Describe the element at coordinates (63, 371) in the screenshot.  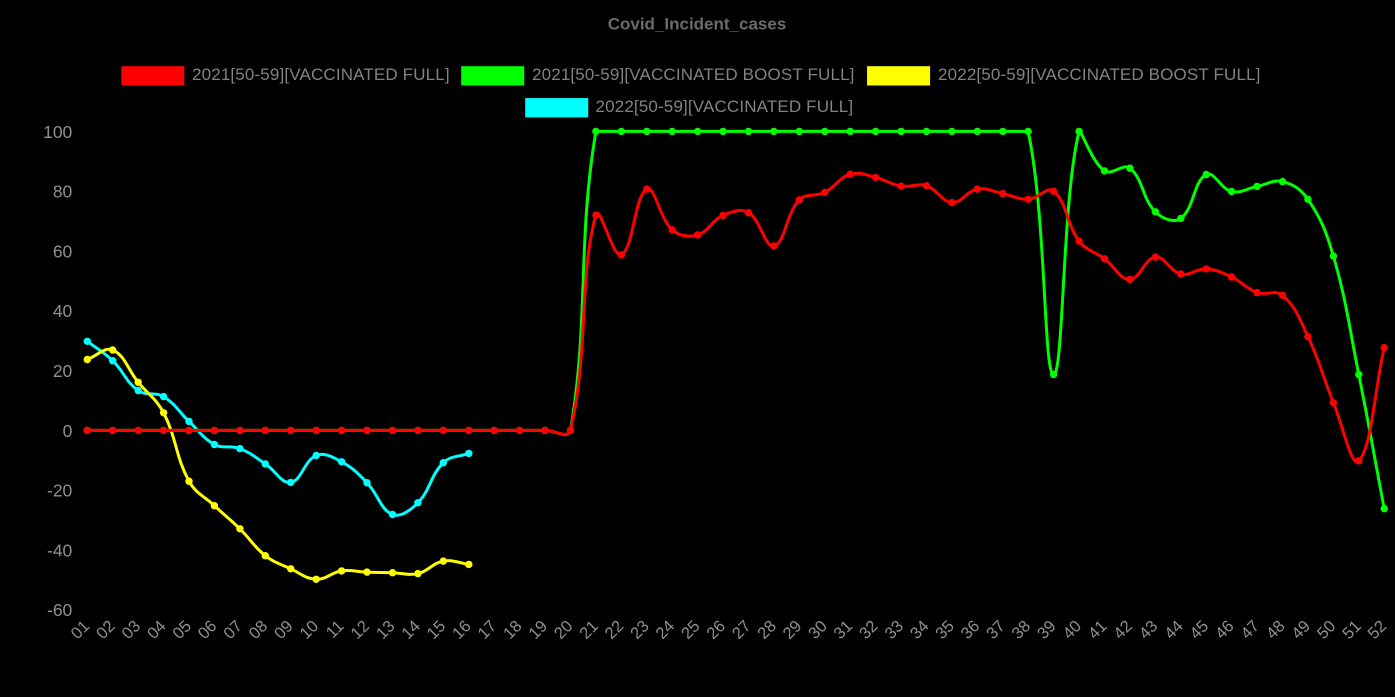
I see `svg-text: 20` at that location.